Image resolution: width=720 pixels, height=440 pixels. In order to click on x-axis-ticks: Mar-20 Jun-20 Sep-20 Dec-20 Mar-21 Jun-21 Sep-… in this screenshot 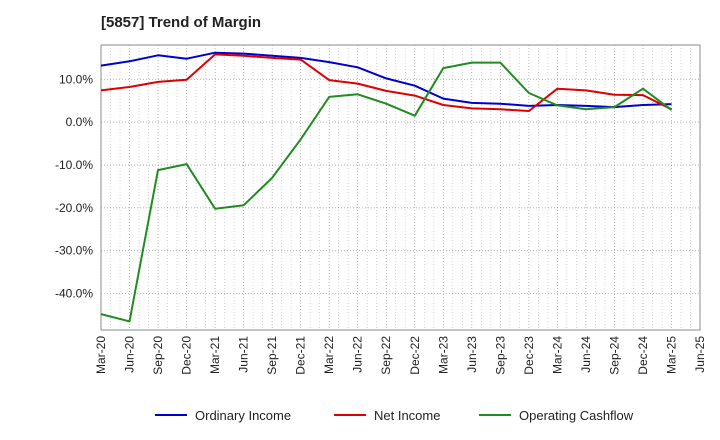, I will do `click(400, 355)`.